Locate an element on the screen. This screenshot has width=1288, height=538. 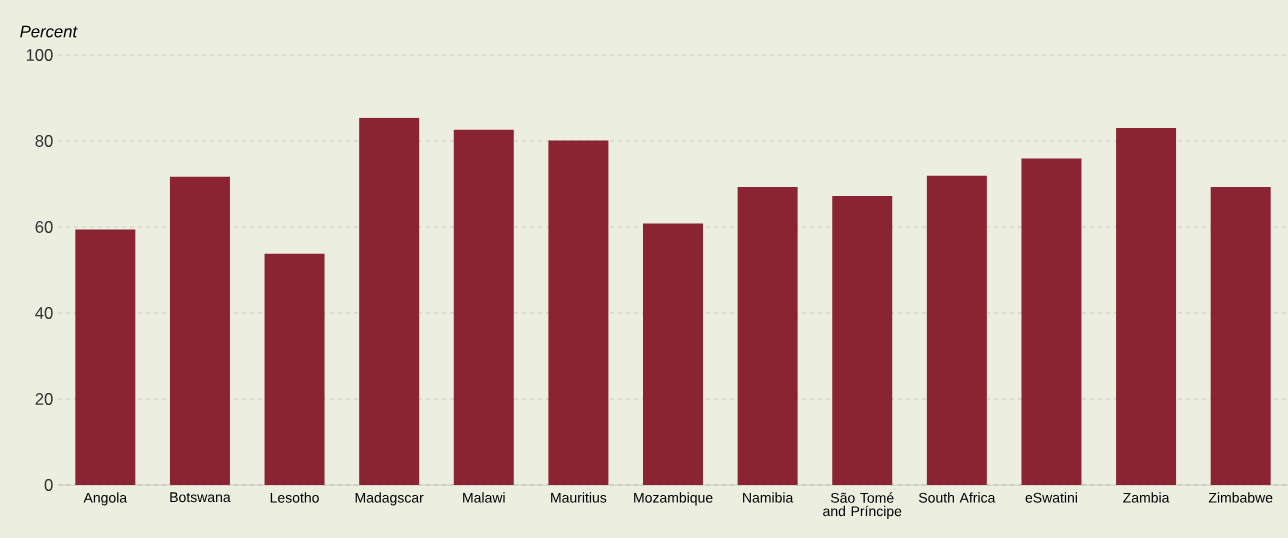
y-tick-label: 100 is located at coordinates (39, 55).